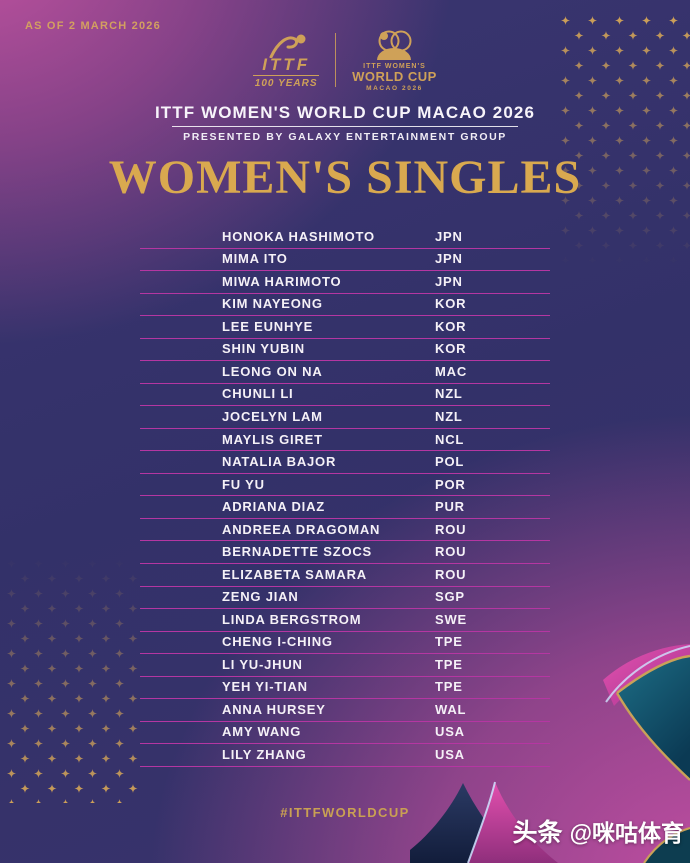  I want to click on player-row: ZENG JIAN SGP, so click(345, 598).